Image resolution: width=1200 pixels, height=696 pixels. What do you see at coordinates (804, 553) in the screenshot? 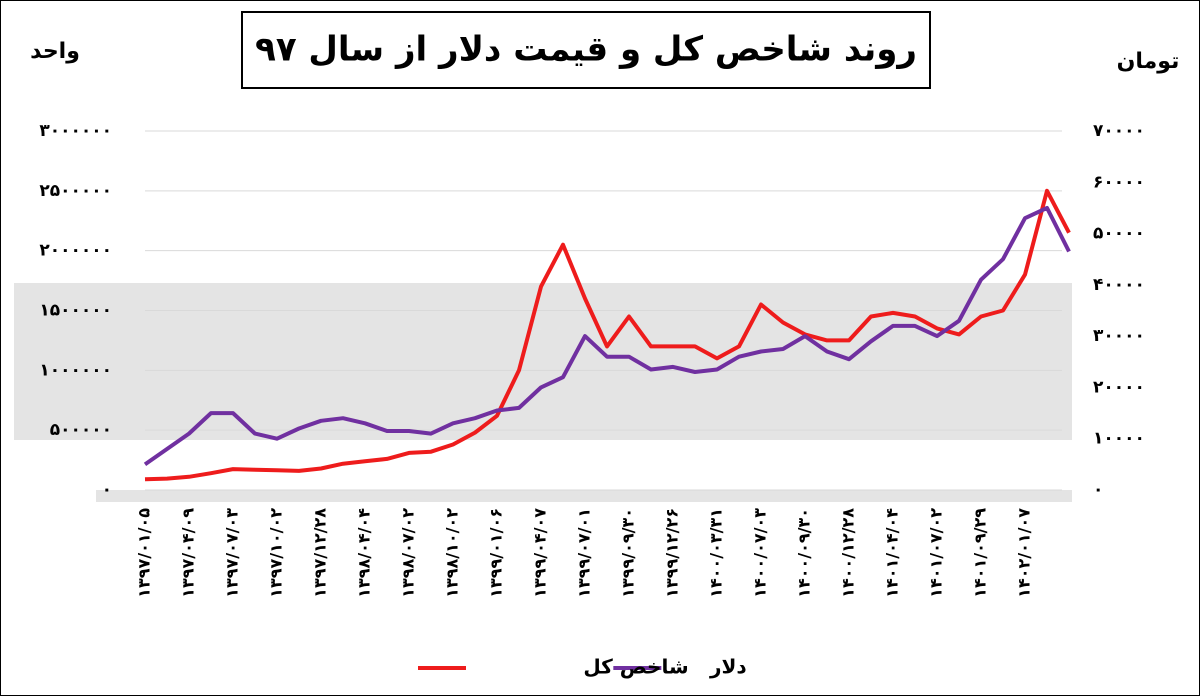
I see `x-tick-label: ۱۴۰۰/۰۹/۳۰` at bounding box center [804, 553].